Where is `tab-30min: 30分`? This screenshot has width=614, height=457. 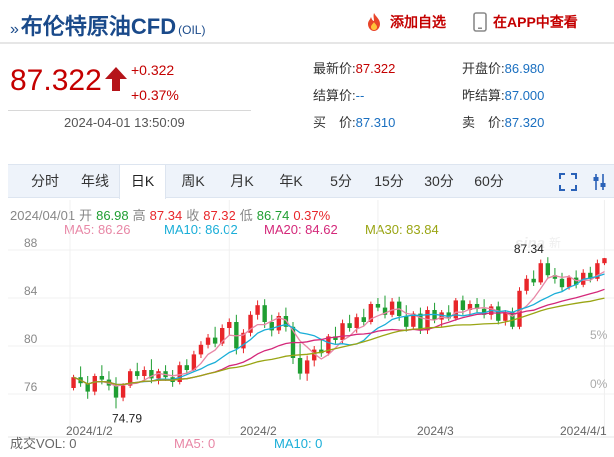
tab-30min: 30分 is located at coordinates (439, 181).